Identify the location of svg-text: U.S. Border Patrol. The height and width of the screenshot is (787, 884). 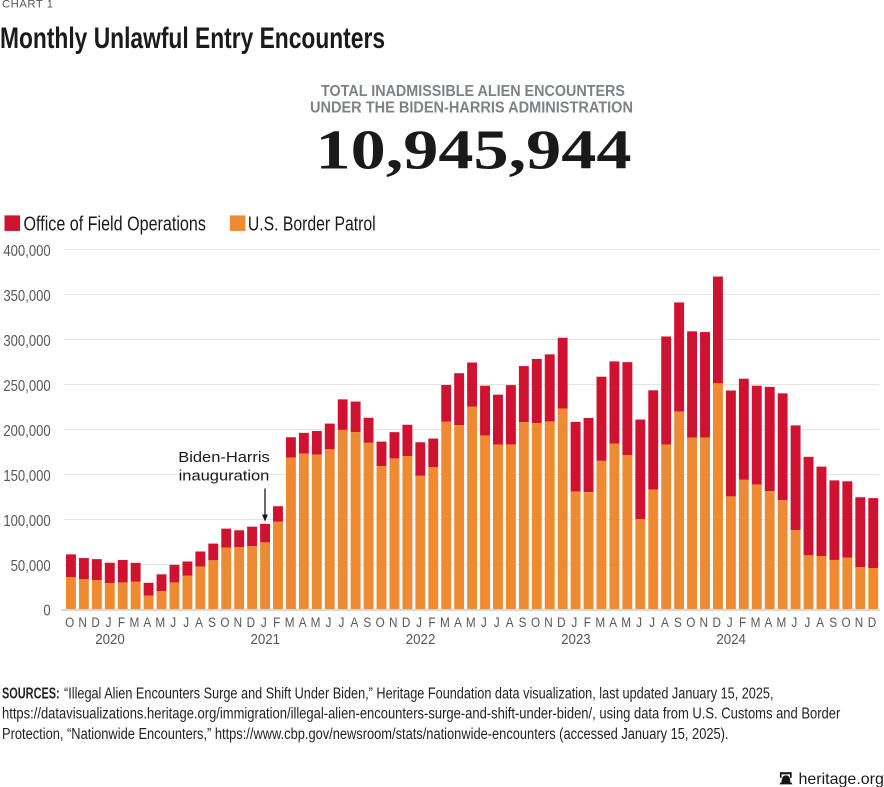
(312, 224).